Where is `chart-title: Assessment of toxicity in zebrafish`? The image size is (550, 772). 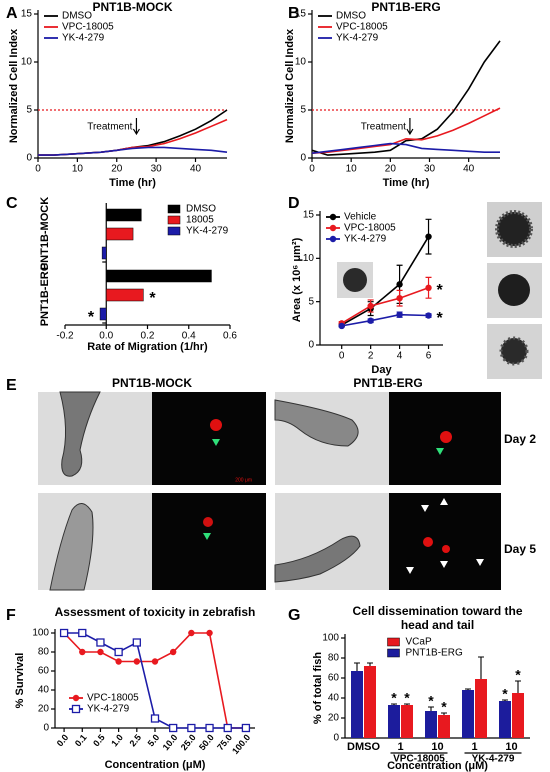 chart-title: Assessment of toxicity in zebrafish is located at coordinates (155, 612).